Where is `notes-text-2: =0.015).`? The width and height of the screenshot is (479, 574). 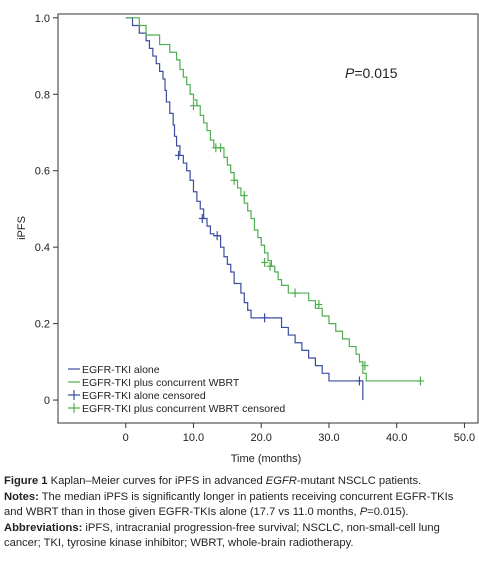
notes-text-2: =0.015). is located at coordinates (388, 512).